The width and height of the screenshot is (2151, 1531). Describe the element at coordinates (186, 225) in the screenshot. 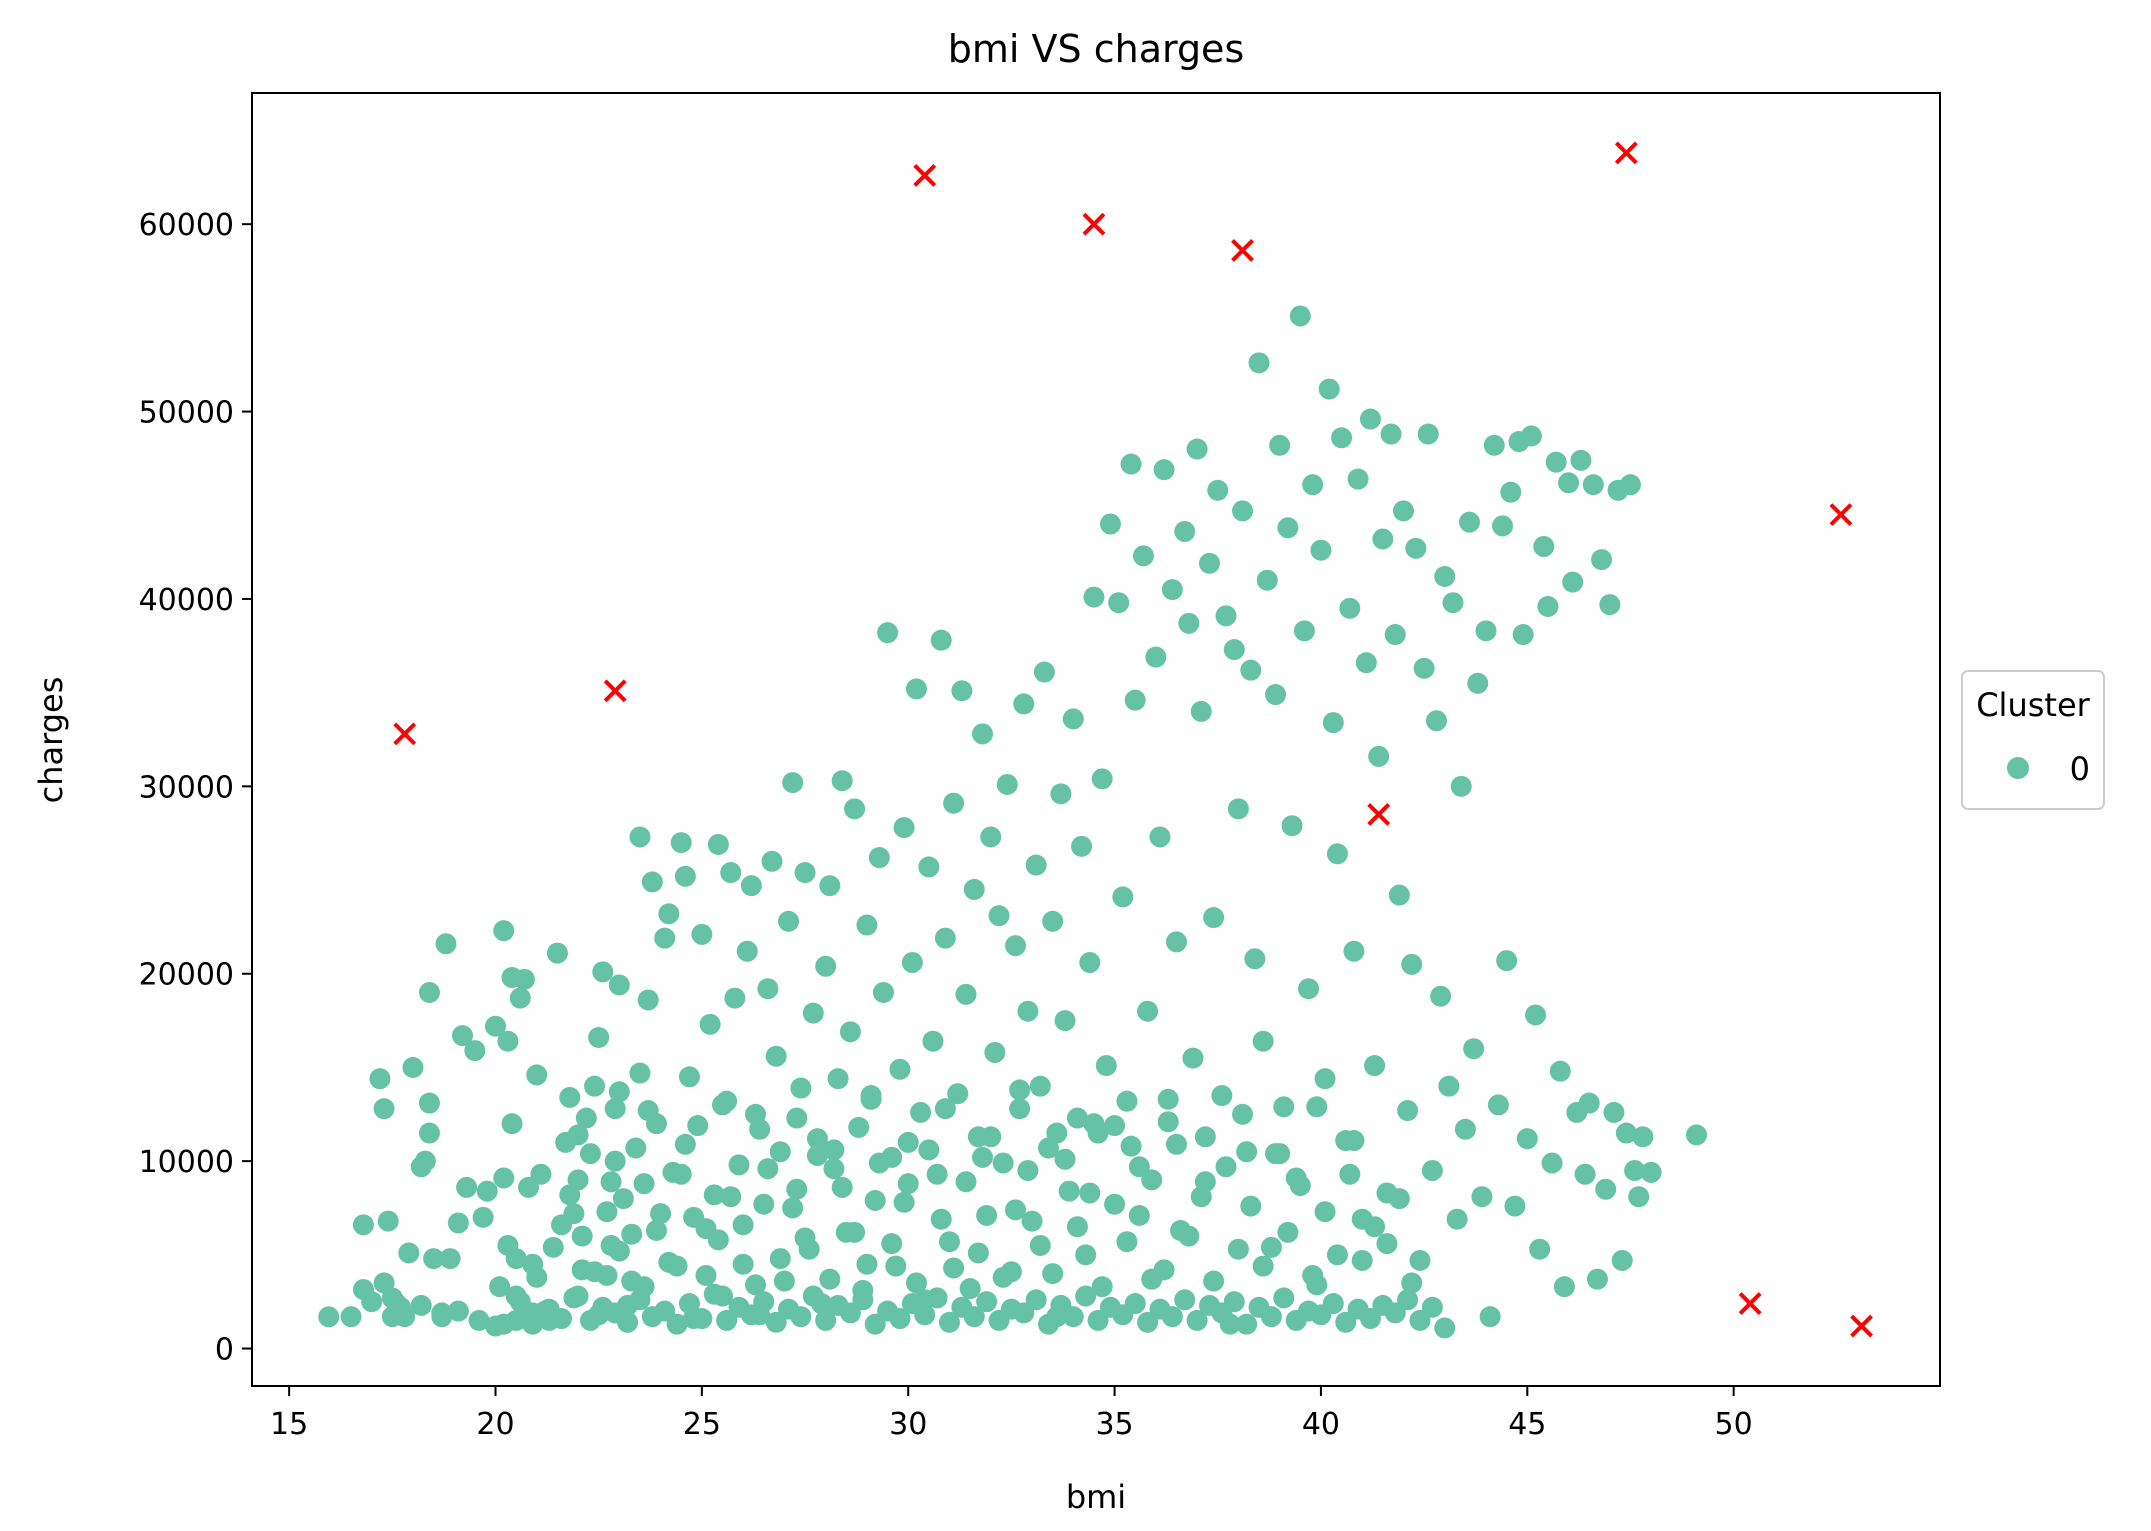

I see `y-tick-label: 60000` at that location.